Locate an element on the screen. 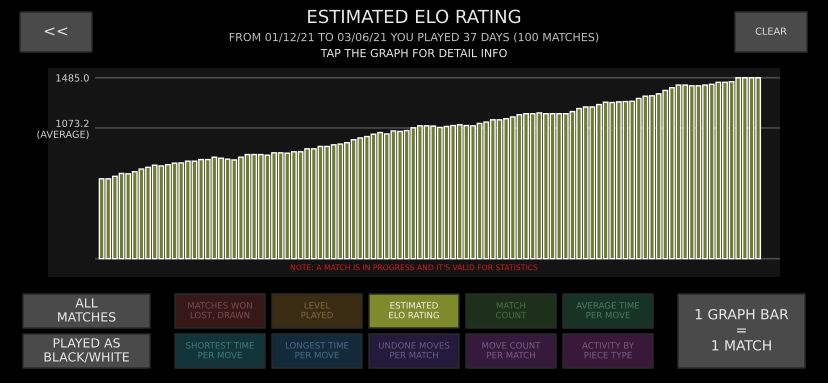 This screenshot has width=828, height=383. text: SHORTEST TIME PER MOVE is located at coordinates (220, 350).